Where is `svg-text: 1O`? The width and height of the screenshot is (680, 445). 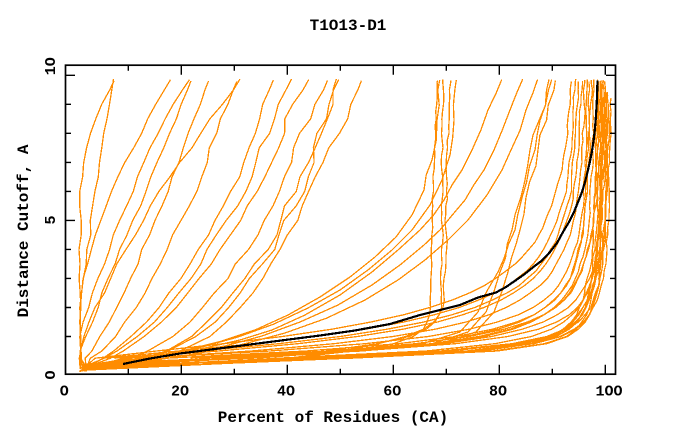
svg-text: 1O is located at coordinates (51, 66).